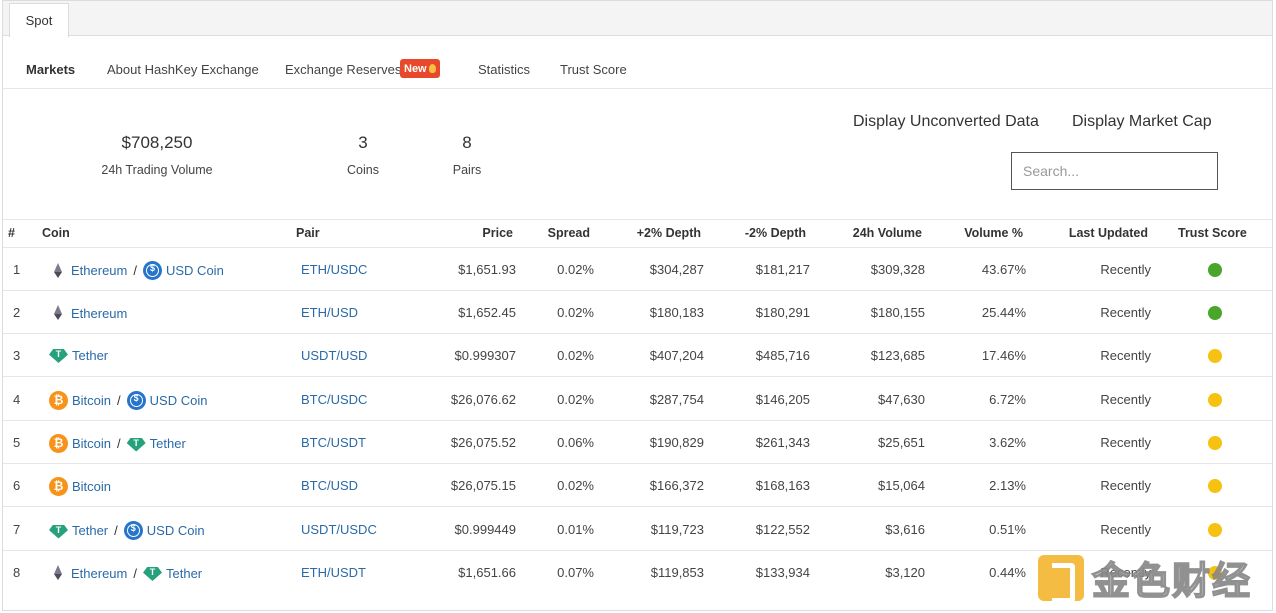 This screenshot has height=613, width=1276. What do you see at coordinates (56, 233) in the screenshot?
I see `th-coin: Coin` at bounding box center [56, 233].